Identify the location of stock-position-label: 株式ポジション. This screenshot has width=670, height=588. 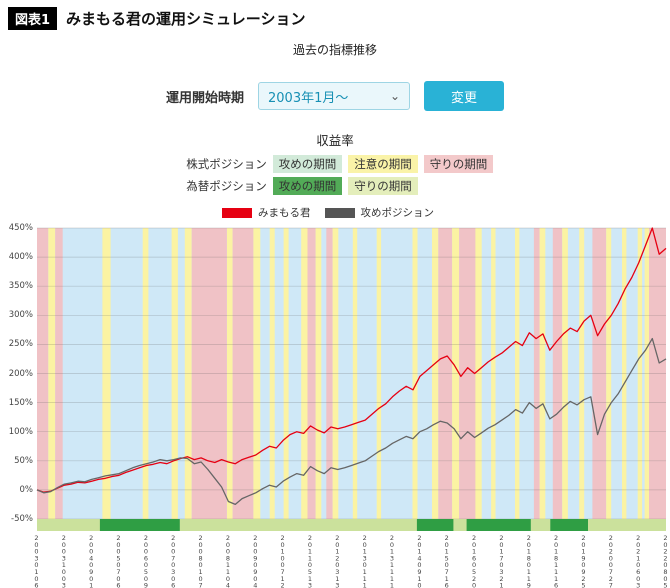
(226, 164).